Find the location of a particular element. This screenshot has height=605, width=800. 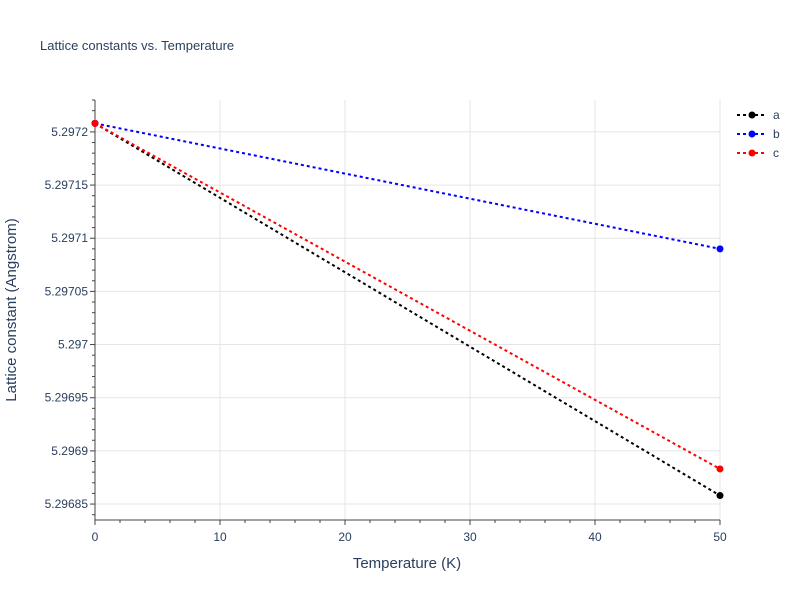

x-tick-label: 20 is located at coordinates (345, 537).